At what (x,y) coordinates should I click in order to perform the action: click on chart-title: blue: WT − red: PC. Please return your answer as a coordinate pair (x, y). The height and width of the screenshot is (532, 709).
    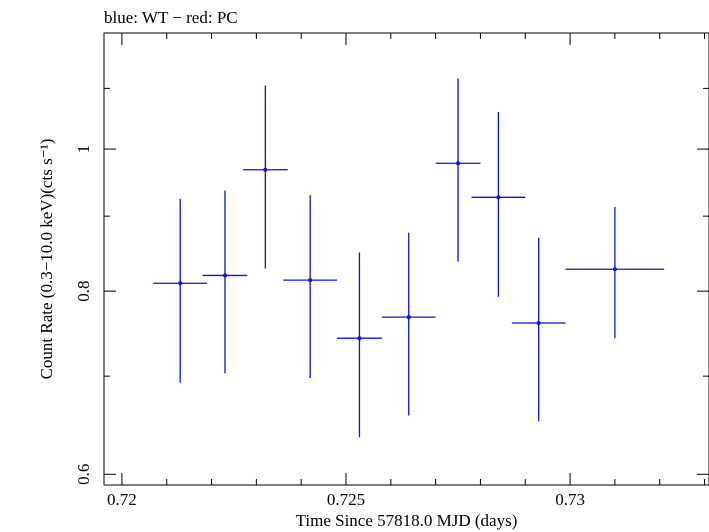
    Looking at the image, I should click on (171, 17).